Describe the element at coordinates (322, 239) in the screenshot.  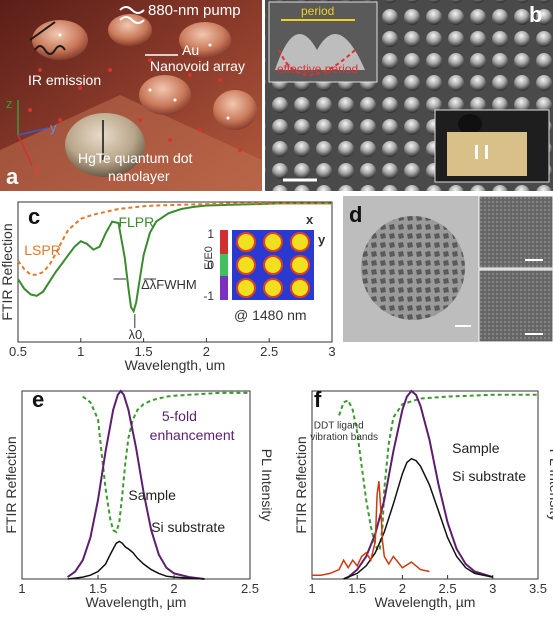
I see `inset-axis-y: y` at that location.